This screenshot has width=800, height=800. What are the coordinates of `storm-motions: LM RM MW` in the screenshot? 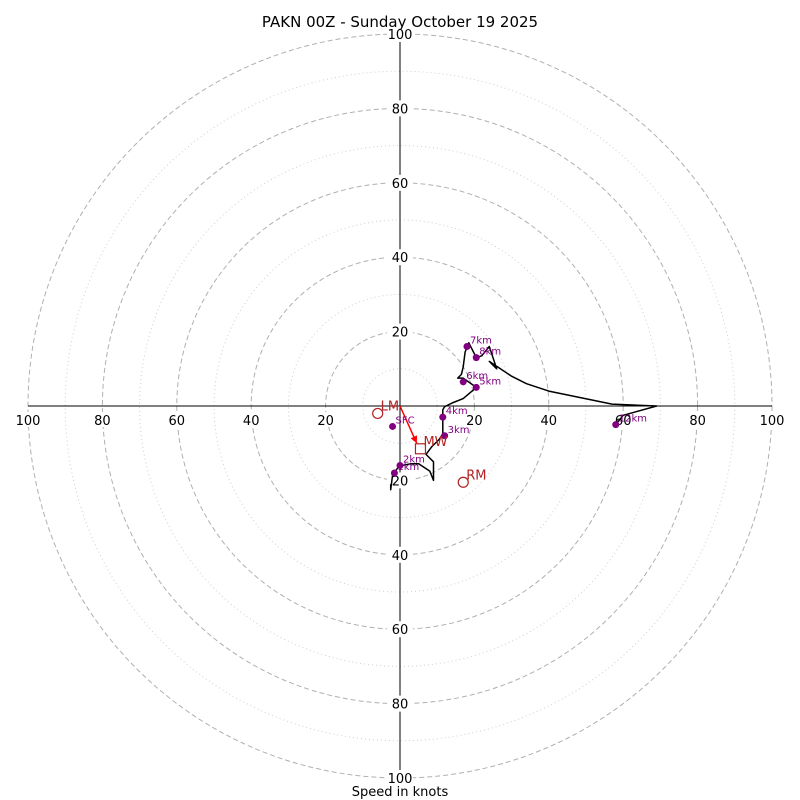 It's located at (429, 443).